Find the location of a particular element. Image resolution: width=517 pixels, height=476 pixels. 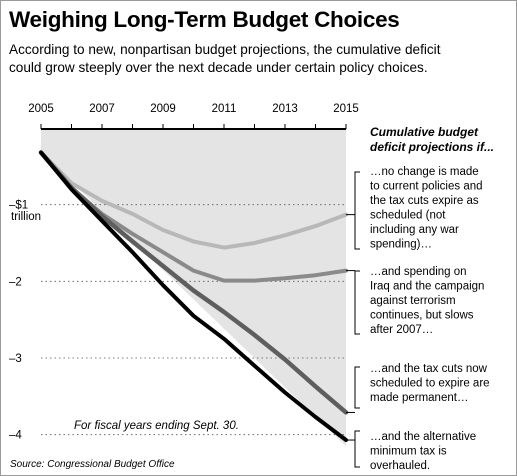

annotation-2-line: against terrorism is located at coordinates (413, 301).